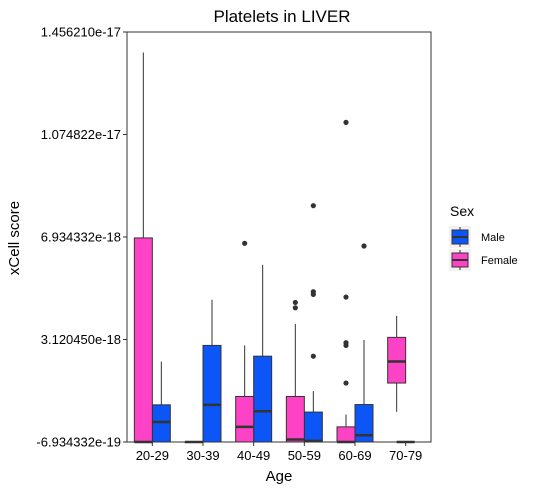 The height and width of the screenshot is (489, 536). What do you see at coordinates (462, 211) in the screenshot?
I see `legend-title: Sex` at bounding box center [462, 211].